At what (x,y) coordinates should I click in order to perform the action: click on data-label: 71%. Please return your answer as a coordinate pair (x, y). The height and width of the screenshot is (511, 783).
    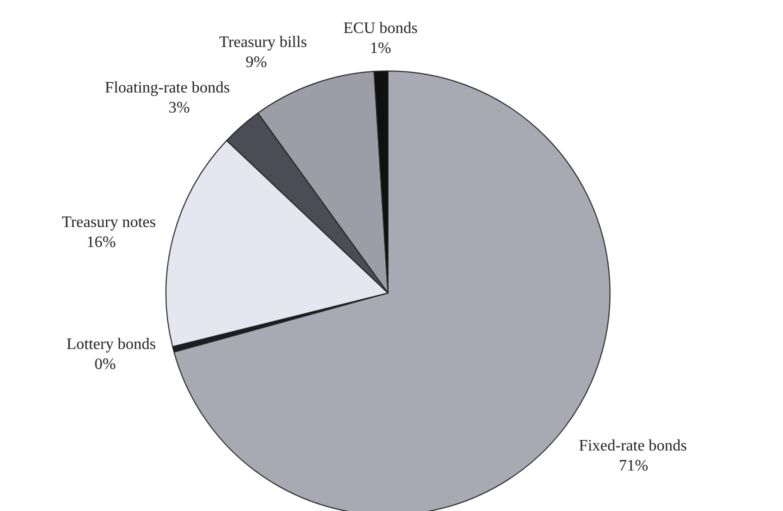
    Looking at the image, I should click on (633, 465).